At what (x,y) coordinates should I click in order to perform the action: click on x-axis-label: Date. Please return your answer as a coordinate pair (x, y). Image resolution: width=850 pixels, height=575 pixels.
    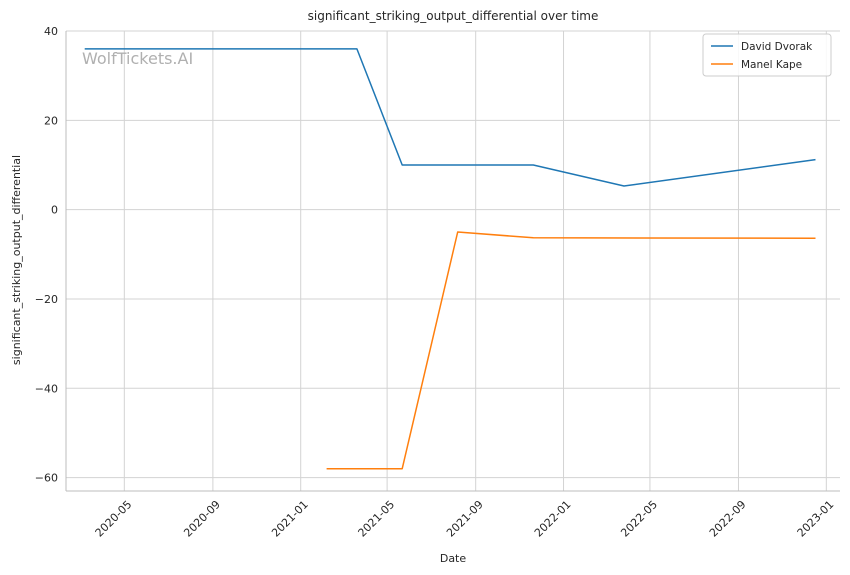
    Looking at the image, I should click on (453, 558).